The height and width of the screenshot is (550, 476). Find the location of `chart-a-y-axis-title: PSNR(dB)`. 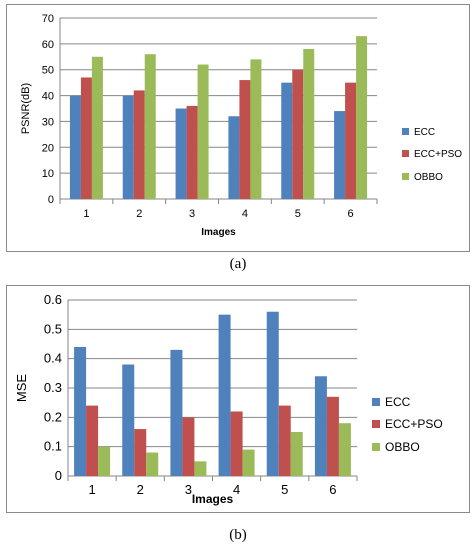

chart-a-y-axis-title: PSNR(dB) is located at coordinates (26, 108).